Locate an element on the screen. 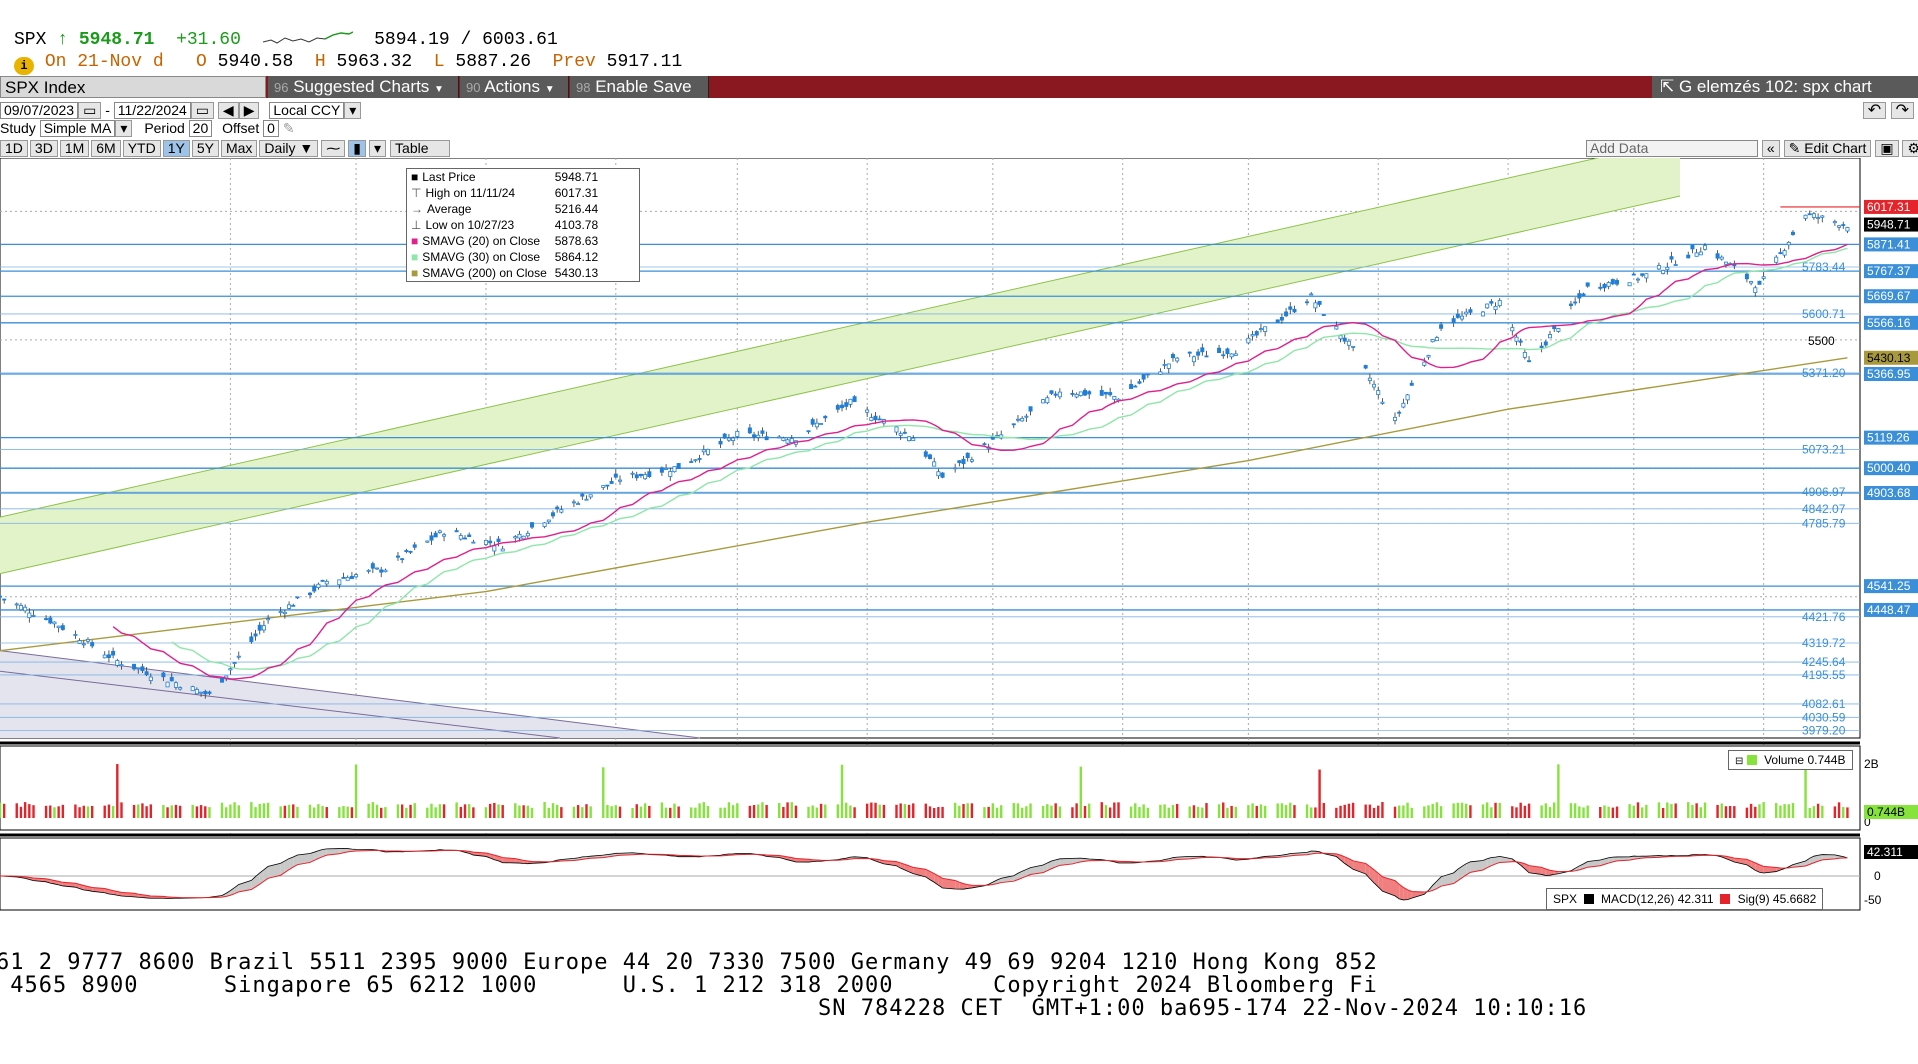 This screenshot has width=1918, height=1064. collapse-icon: « is located at coordinates (1770, 148).